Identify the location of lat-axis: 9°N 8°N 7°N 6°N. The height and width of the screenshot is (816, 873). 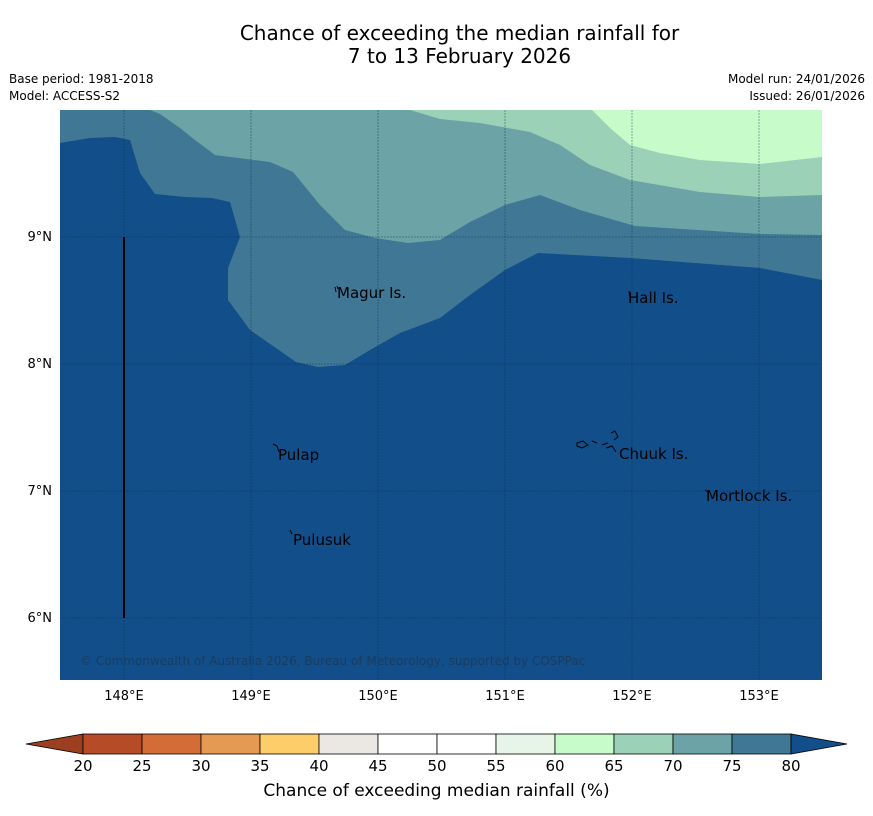
(40, 428).